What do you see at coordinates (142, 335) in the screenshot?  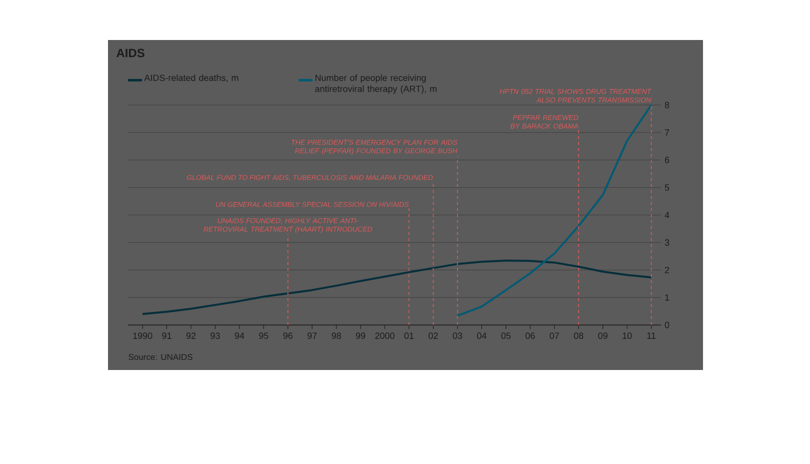 I see `x-tick-label: 1990` at bounding box center [142, 335].